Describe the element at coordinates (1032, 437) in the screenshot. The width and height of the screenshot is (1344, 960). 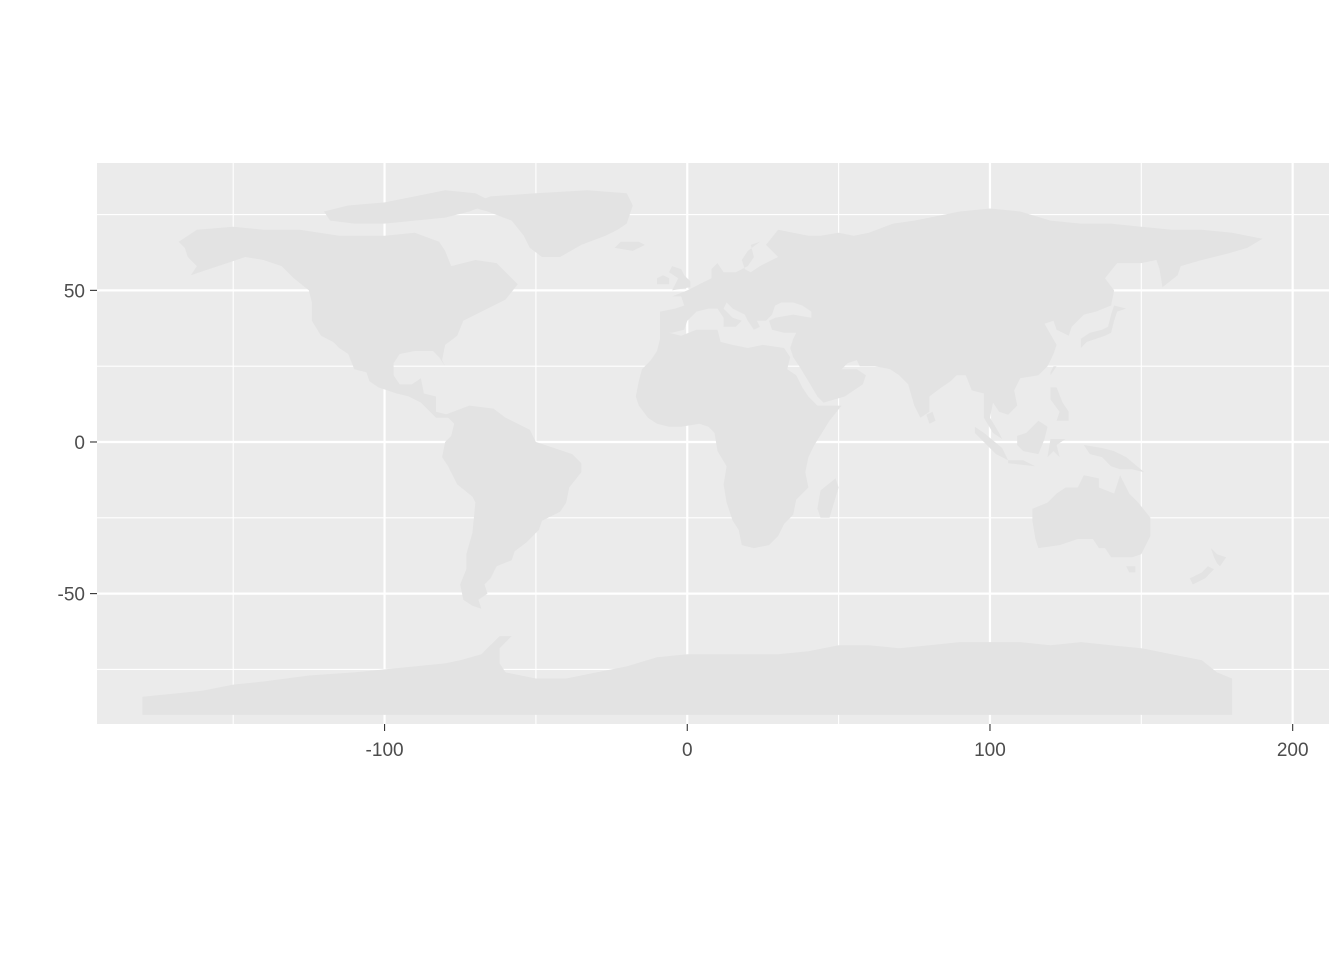
I see `borneo-shape` at that location.